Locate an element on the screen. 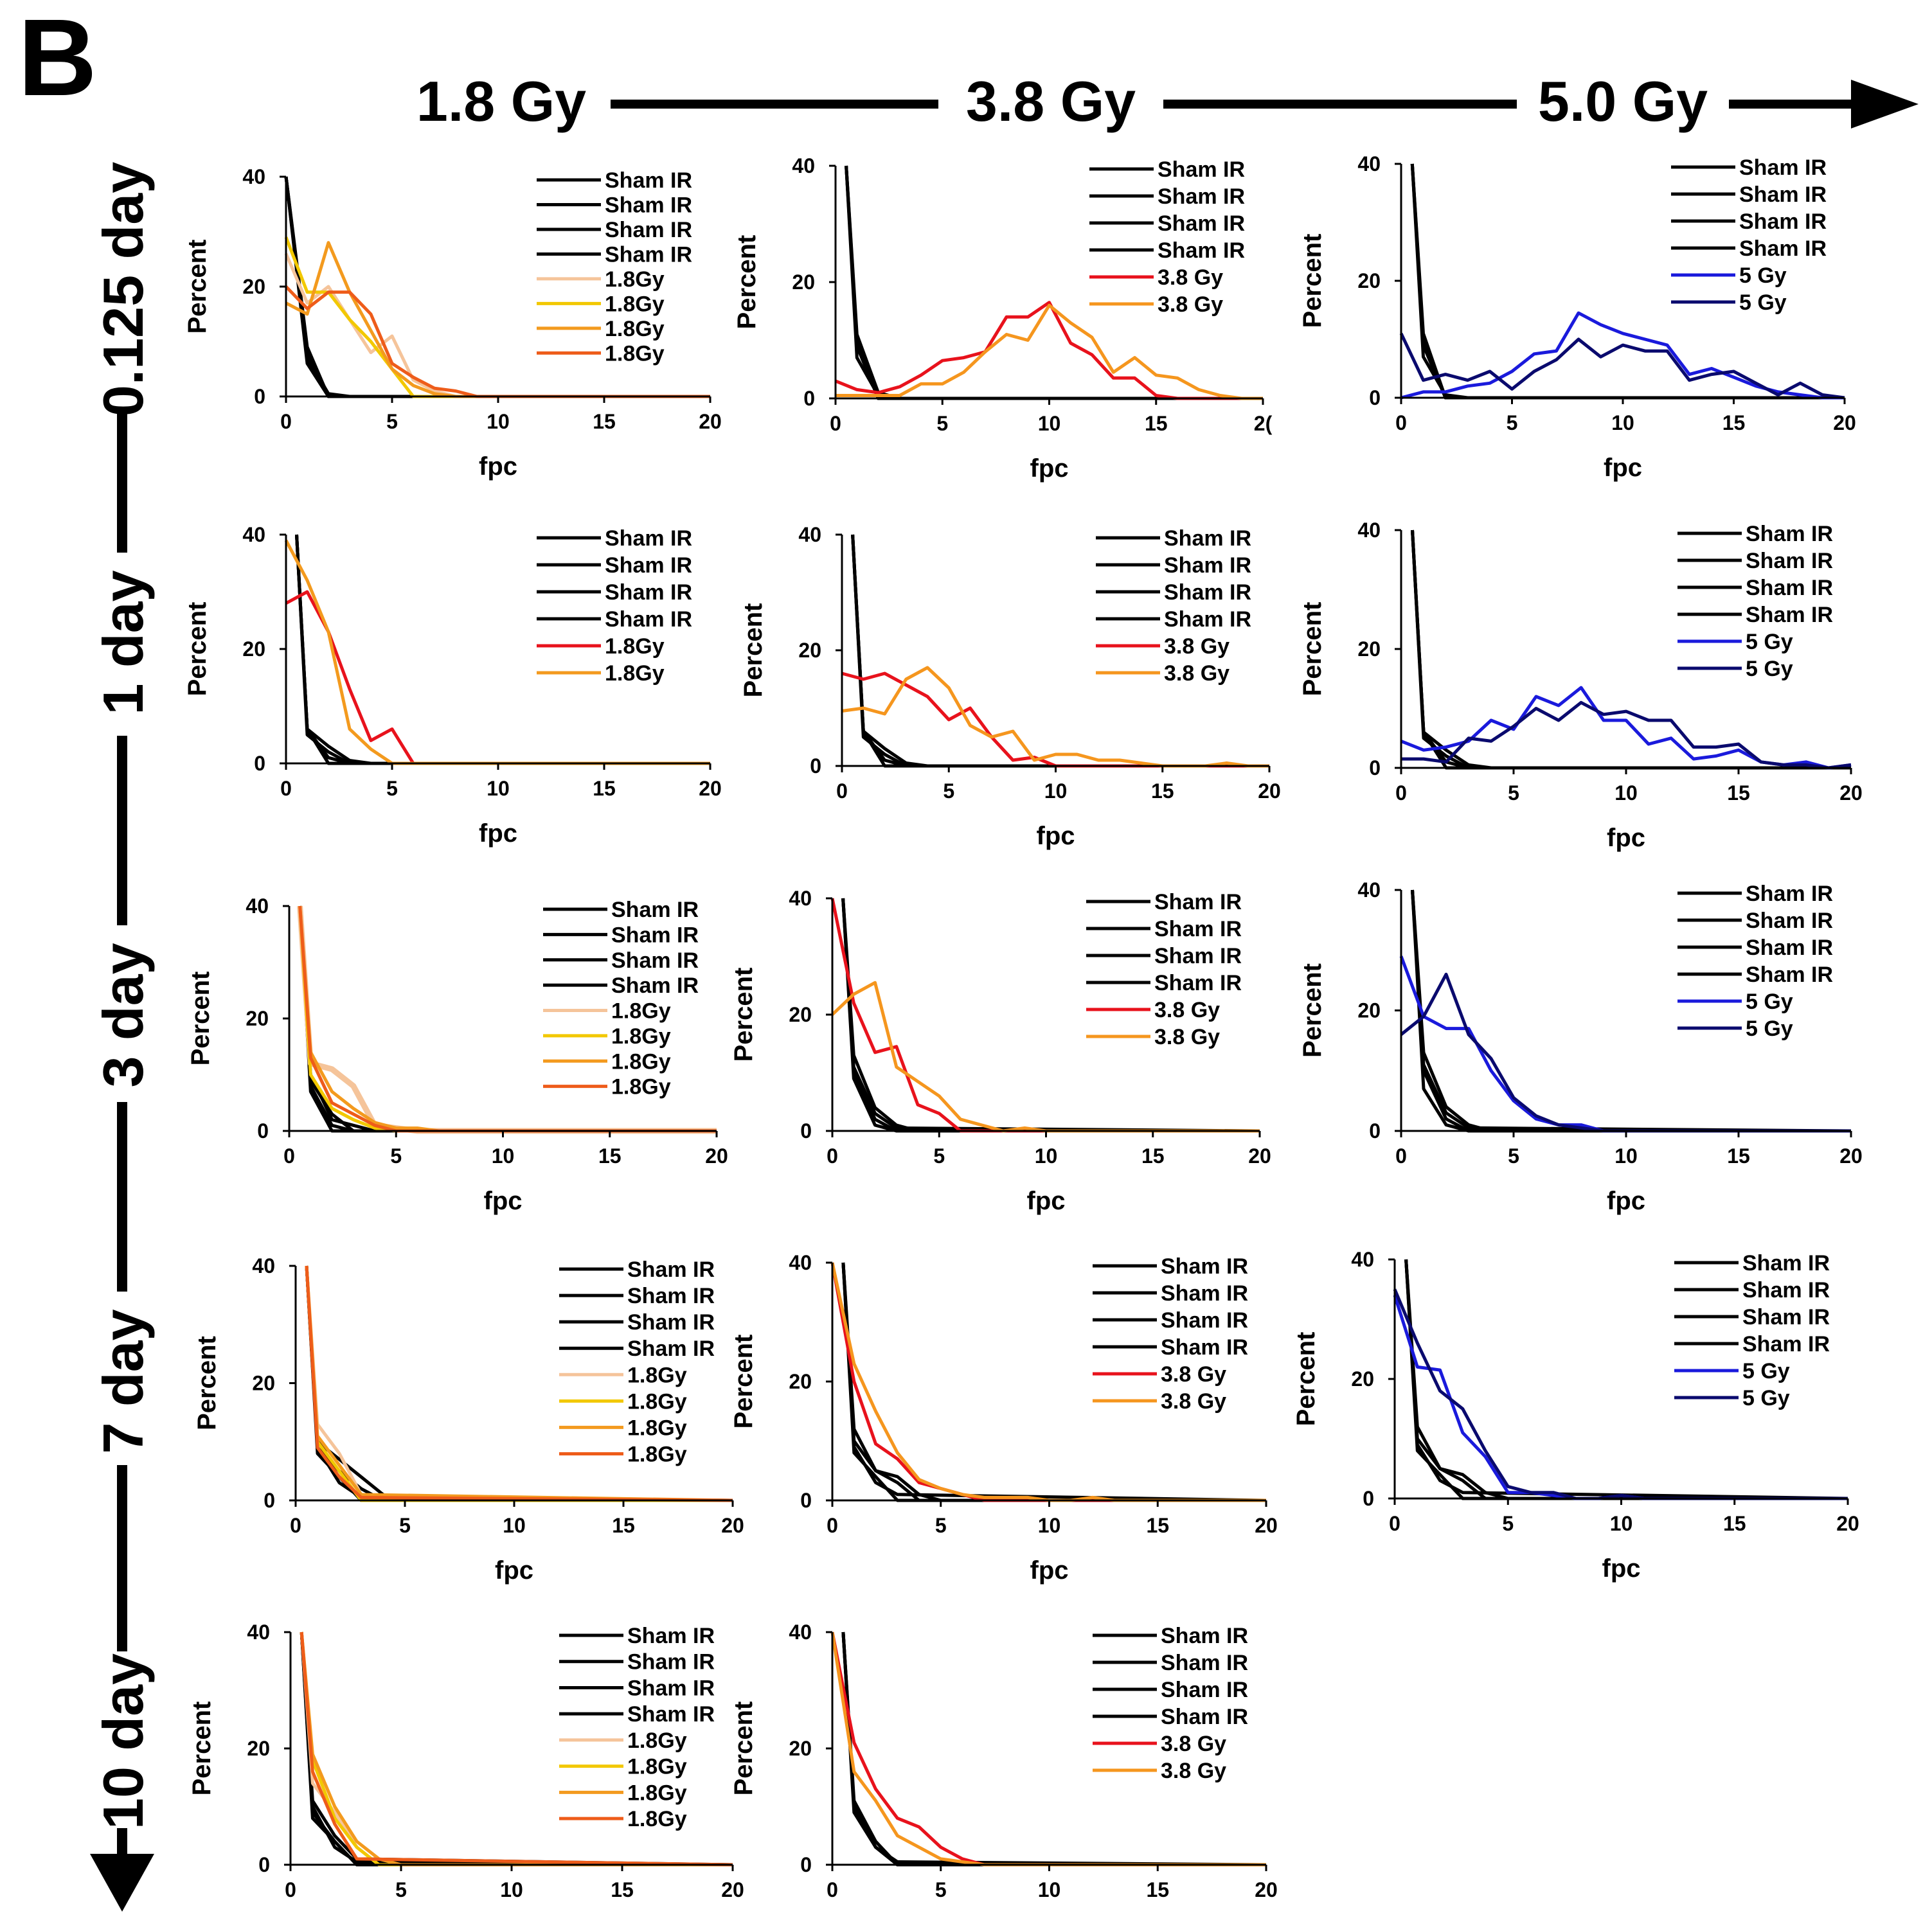 The image size is (1932, 1920). time-label-0-125: 0.125 day is located at coordinates (123, 289).